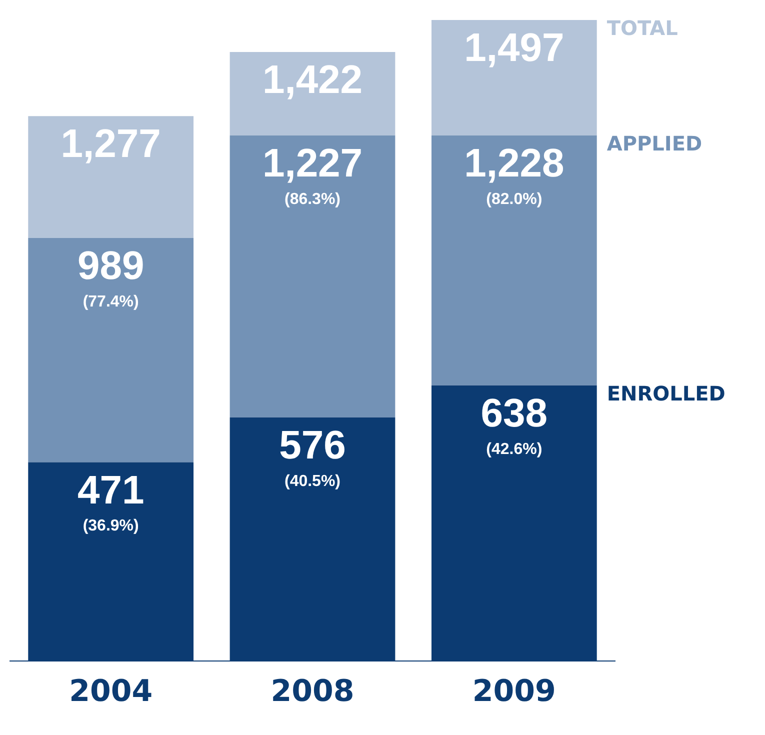 This screenshot has height=735, width=765. I want to click on annotation: 1,277, so click(110, 144).